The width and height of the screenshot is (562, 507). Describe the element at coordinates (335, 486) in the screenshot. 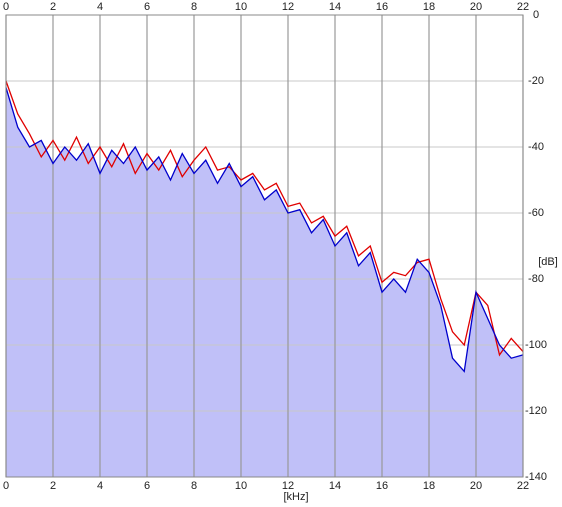

I see `x-tick-label: 14` at that location.